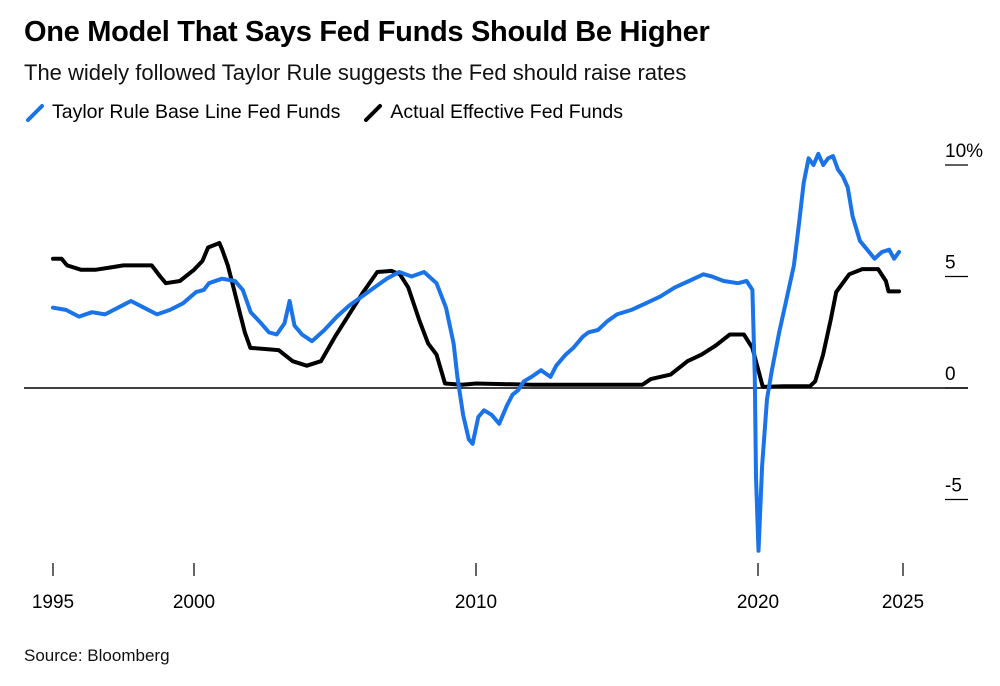  I want to click on x-tick-label: 2025, so click(903, 602).